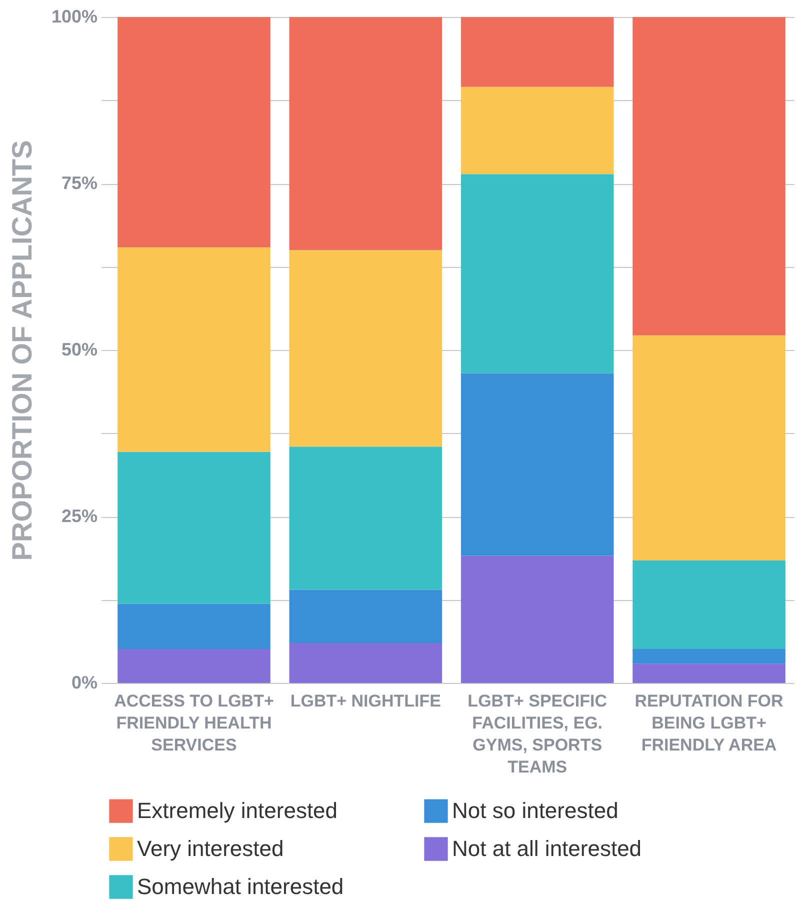  I want to click on x-tick-label: ACCESS TO LGBT+ FRIENDLY HEALTH SERVICES, so click(194, 723).